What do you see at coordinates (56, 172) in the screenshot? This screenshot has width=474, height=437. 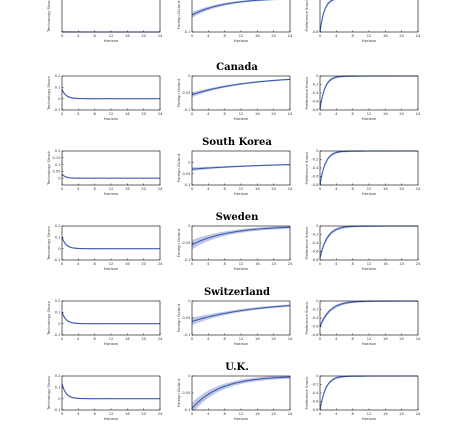 I see `y-tick-label: 0.05` at bounding box center [56, 172].